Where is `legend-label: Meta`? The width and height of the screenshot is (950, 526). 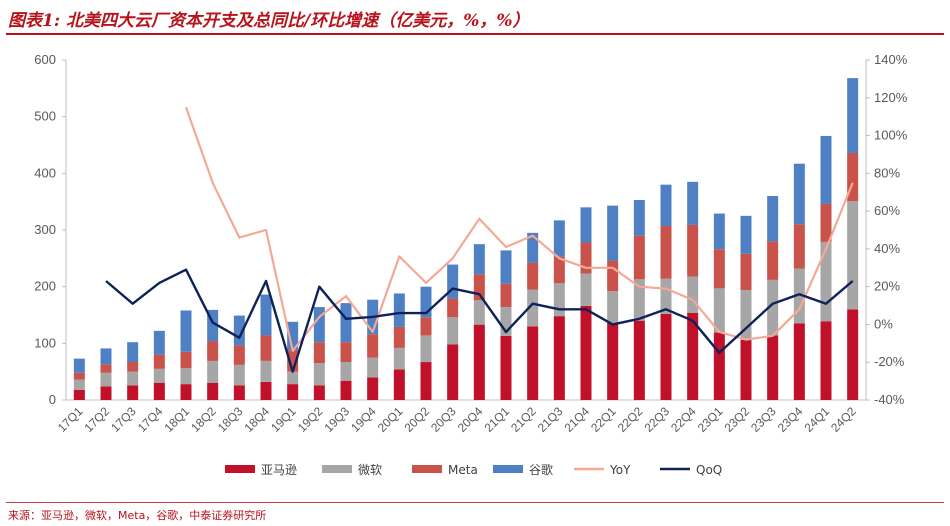 legend-label: Meta is located at coordinates (463, 470).